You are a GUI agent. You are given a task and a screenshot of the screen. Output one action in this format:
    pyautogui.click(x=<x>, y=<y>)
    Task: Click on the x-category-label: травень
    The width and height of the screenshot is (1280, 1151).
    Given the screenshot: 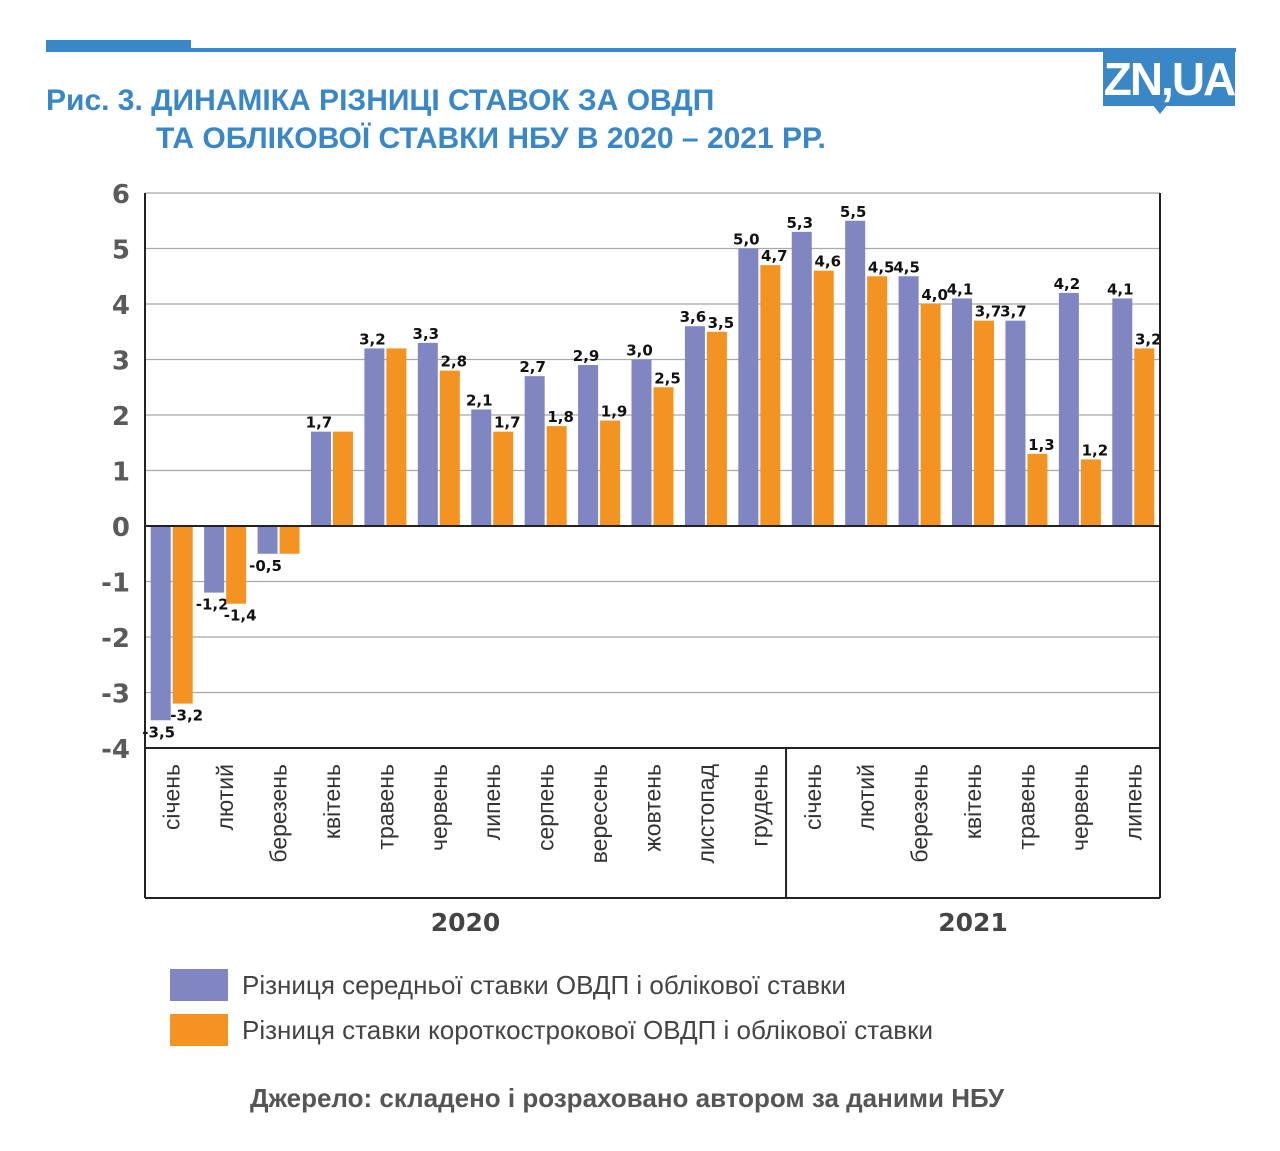 What is the action you would take?
    pyautogui.click(x=385, y=807)
    